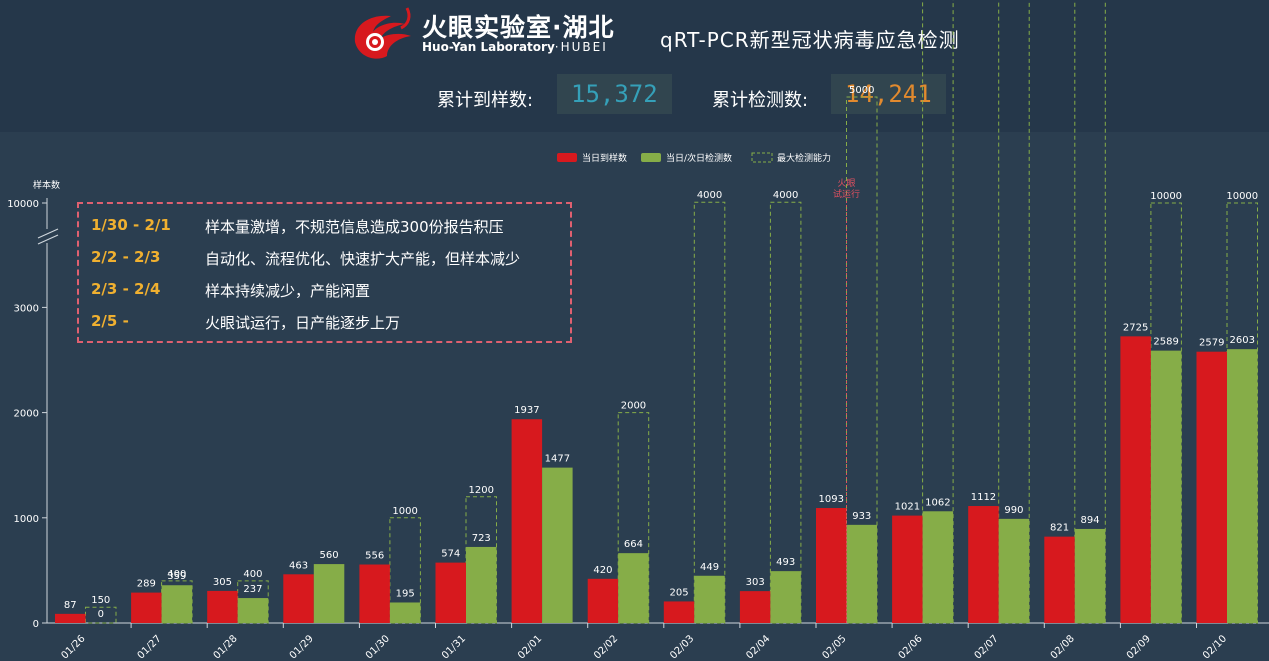 Image resolution: width=1269 pixels, height=661 pixels. What do you see at coordinates (911, 647) in the screenshot?
I see `x-tick-label: 02/06` at bounding box center [911, 647].